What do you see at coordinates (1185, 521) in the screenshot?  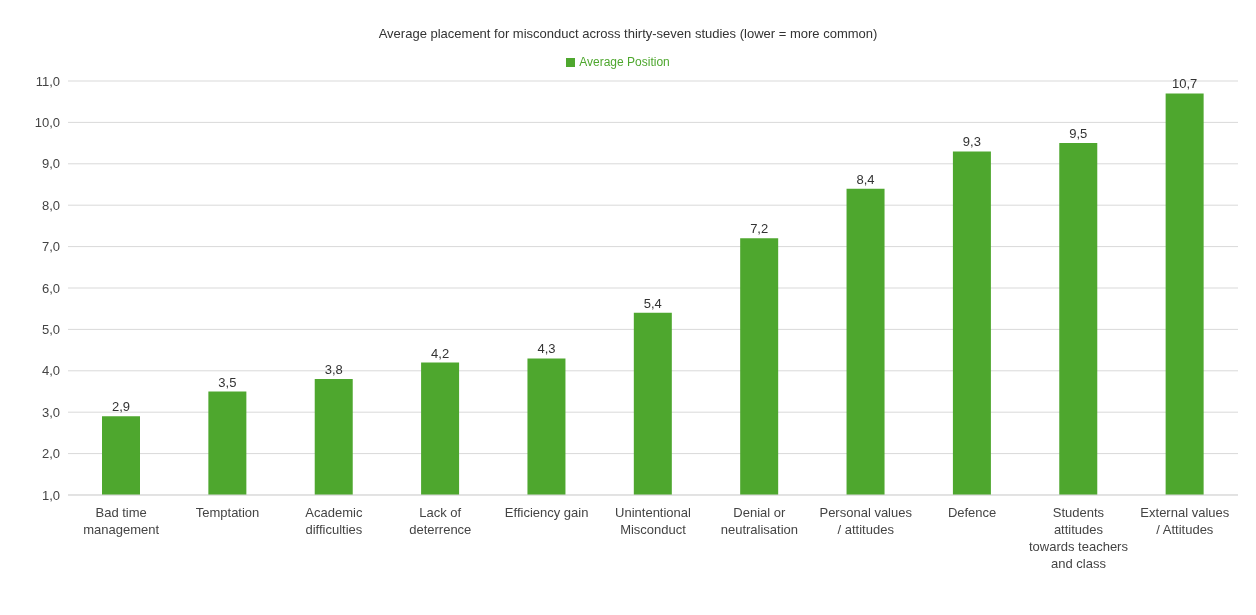 I see `x-tick-label: External values / Attitudes` at bounding box center [1185, 521].